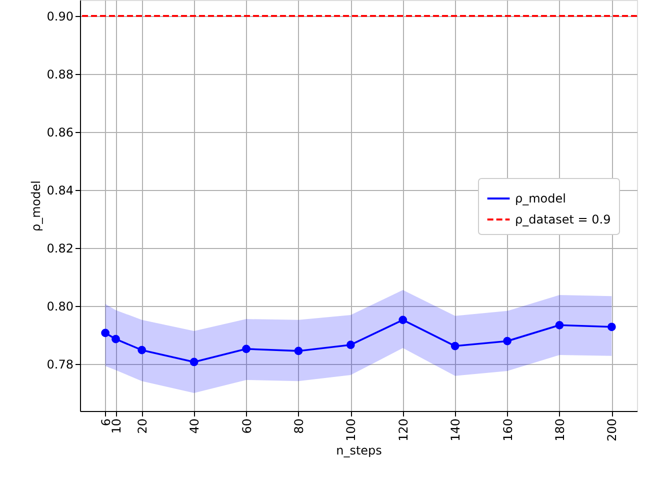 The image size is (648, 478). What do you see at coordinates (247, 426) in the screenshot?
I see `x-tick-label: 60` at bounding box center [247, 426].